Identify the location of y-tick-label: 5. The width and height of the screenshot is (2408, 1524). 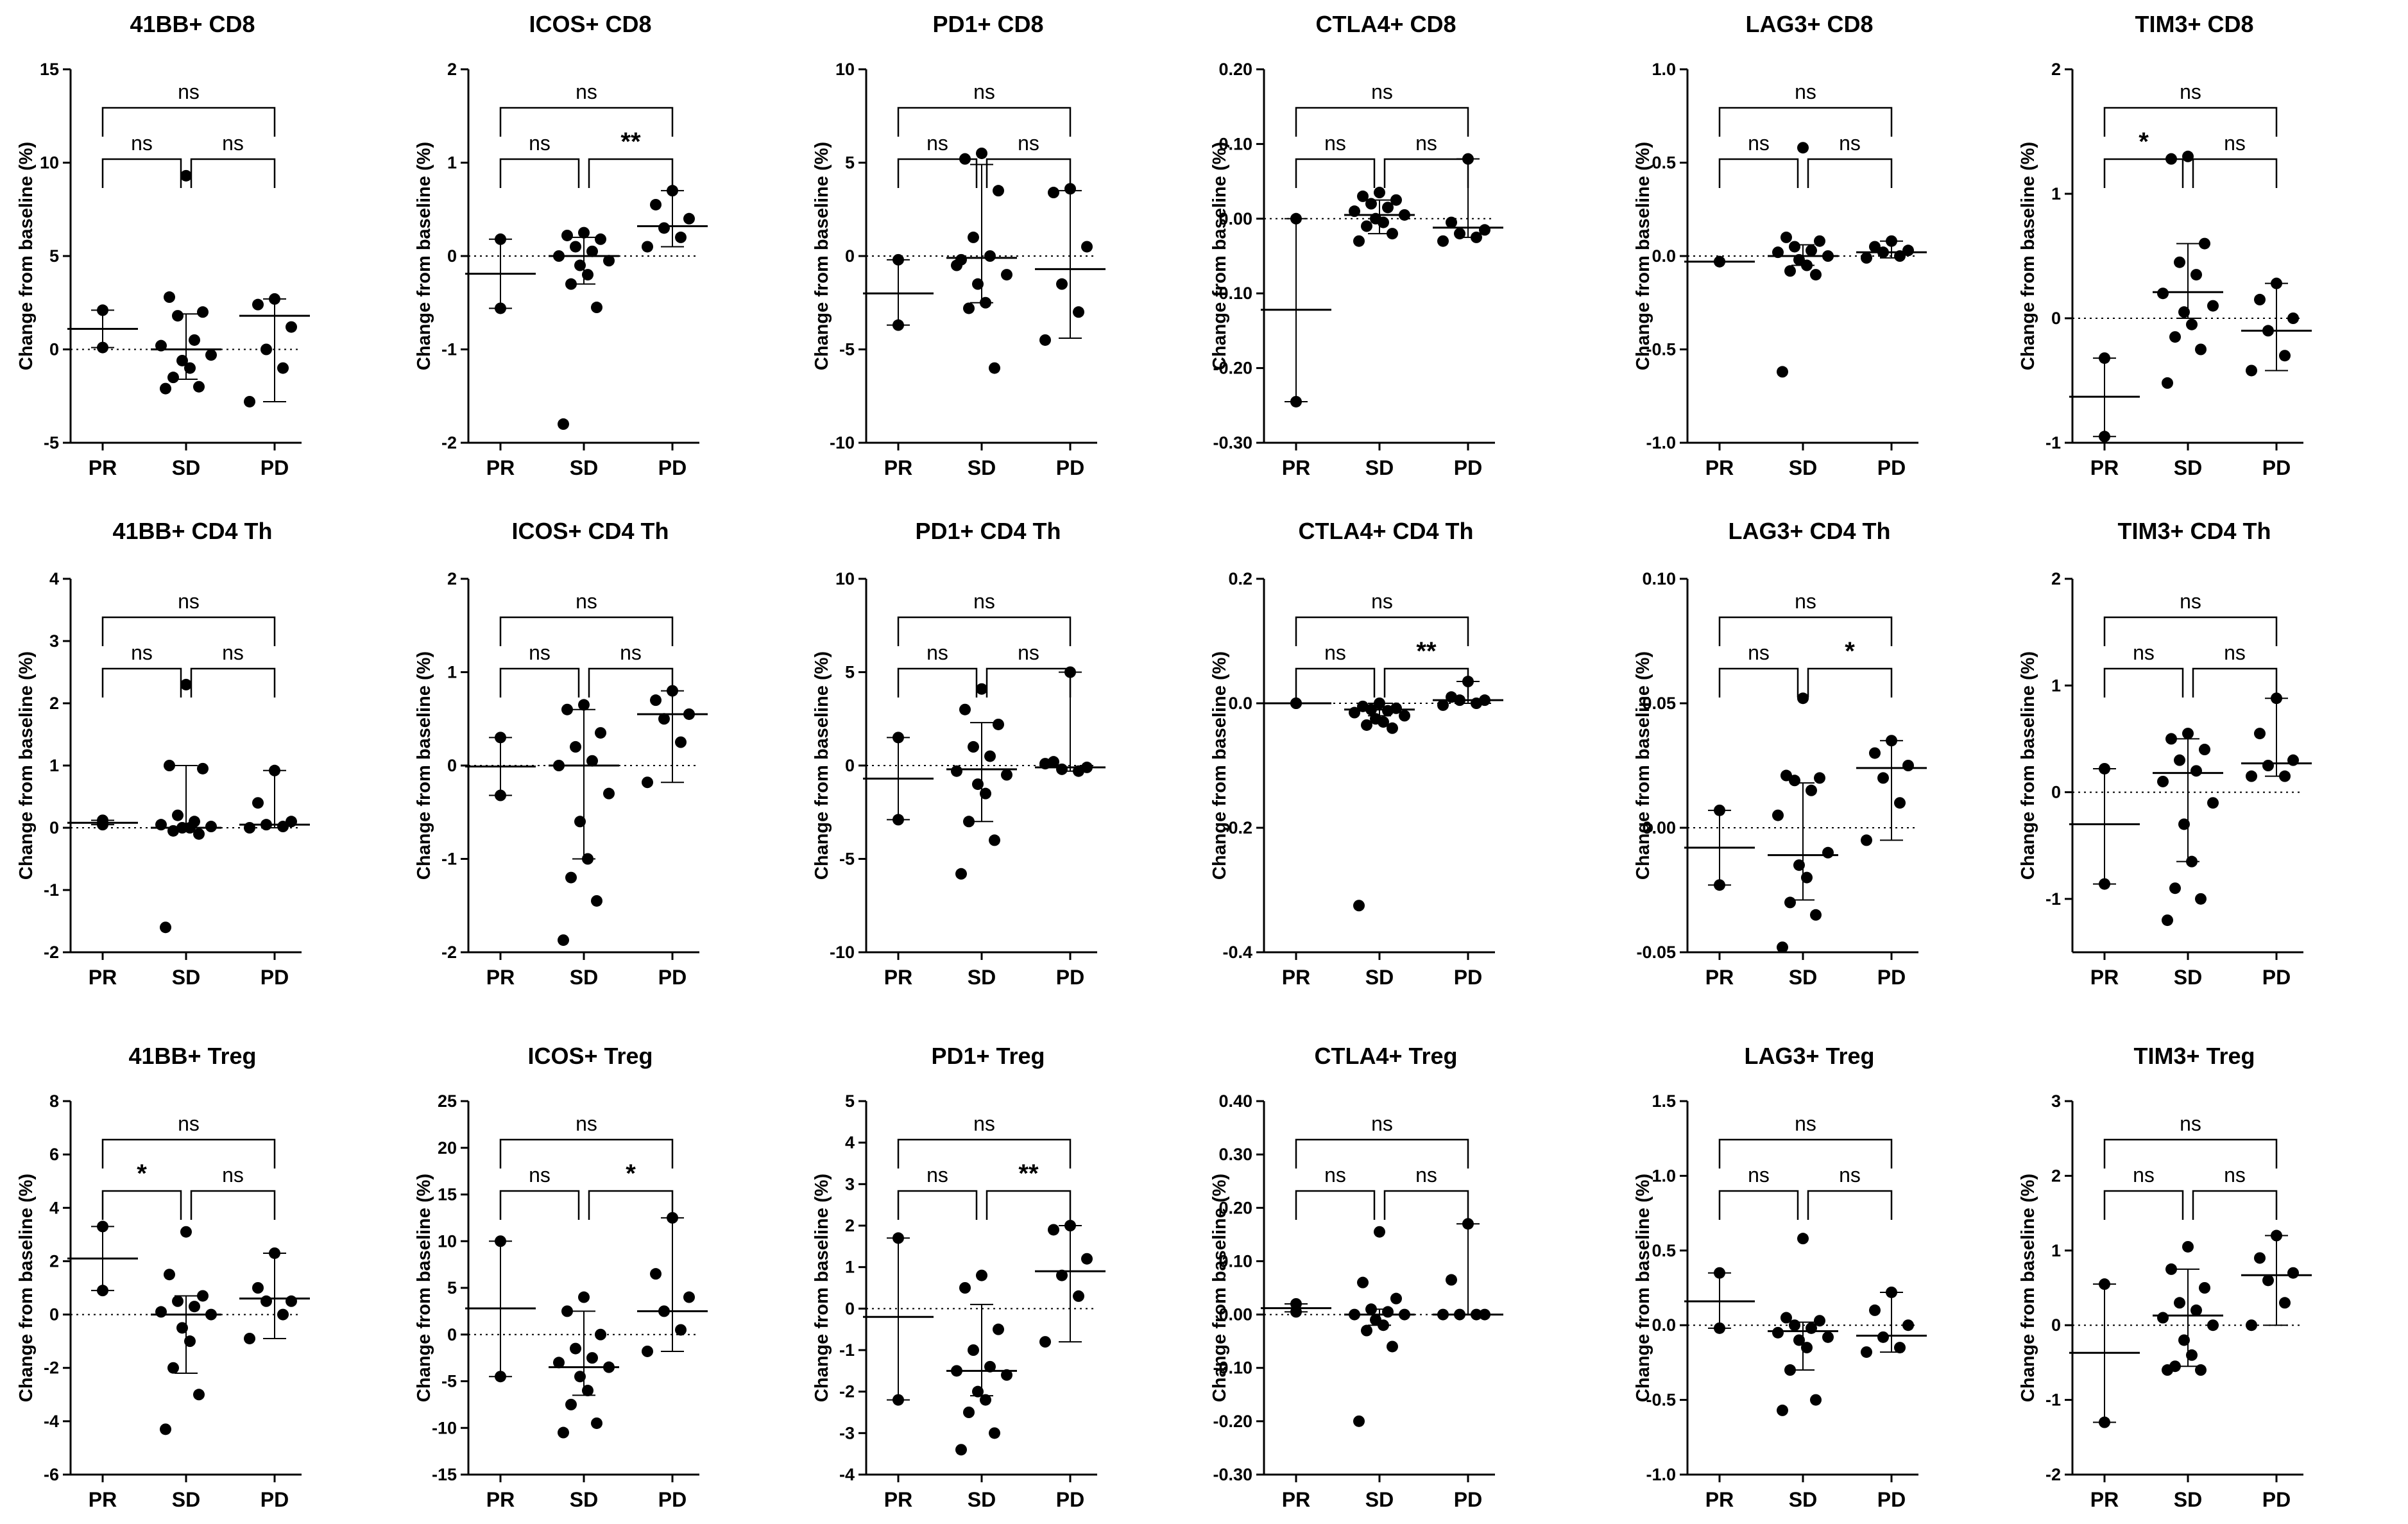
(850, 163).